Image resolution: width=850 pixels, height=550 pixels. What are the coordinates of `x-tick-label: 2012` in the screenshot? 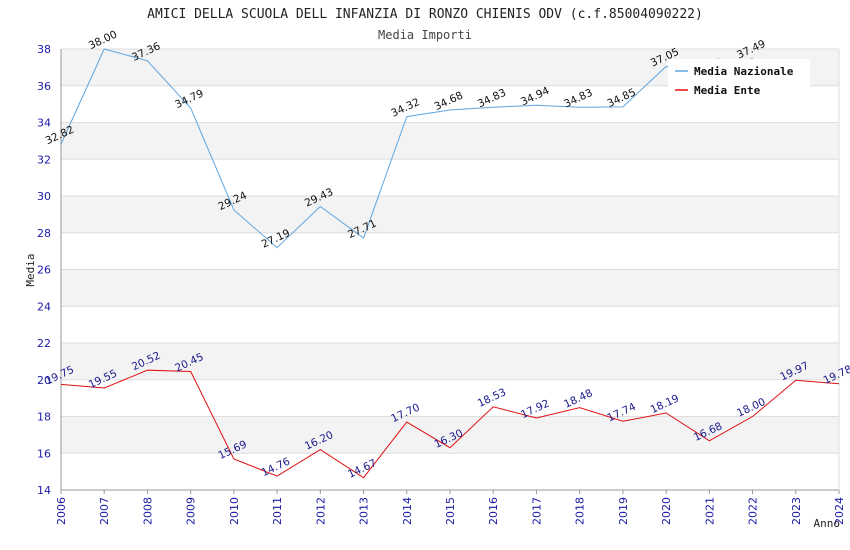 It's located at (320, 511).